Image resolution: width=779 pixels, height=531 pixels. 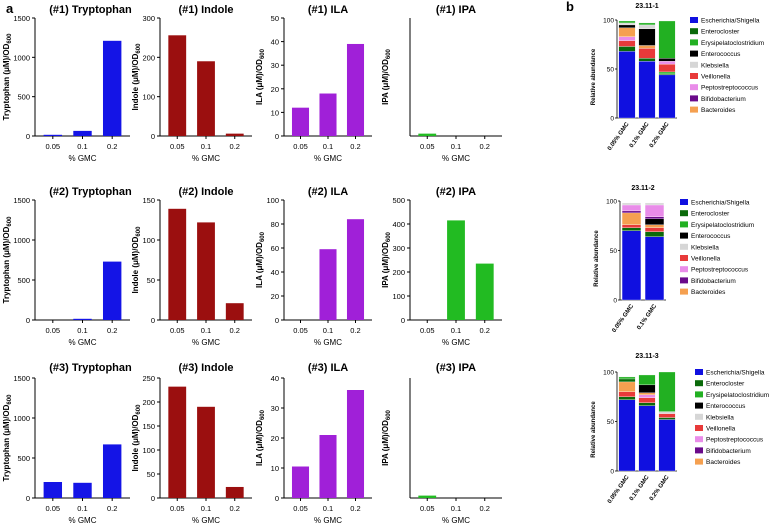 I want to click on y-tick-label: 500, so click(x=398, y=200).